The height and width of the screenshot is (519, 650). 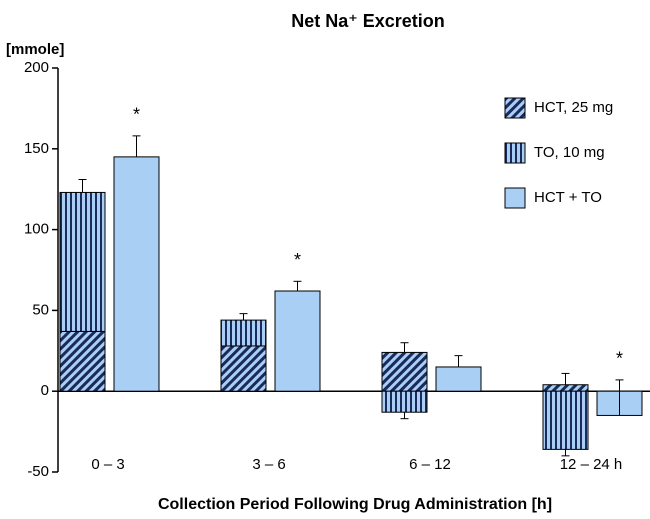 What do you see at coordinates (35, 49) in the screenshot?
I see `y-axis-label: [mmole]` at bounding box center [35, 49].